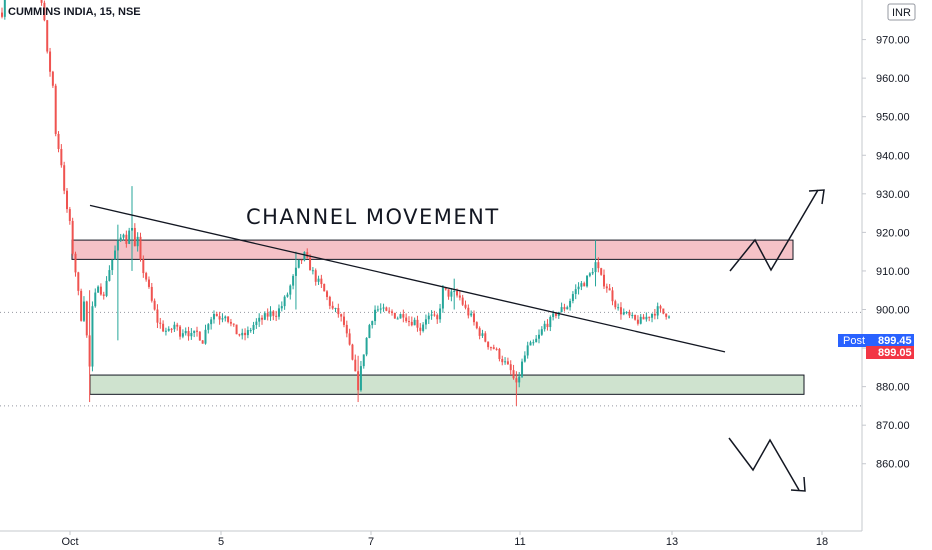 This screenshot has width=932, height=550. I want to click on y-tick-label: 920.00, so click(893, 233).